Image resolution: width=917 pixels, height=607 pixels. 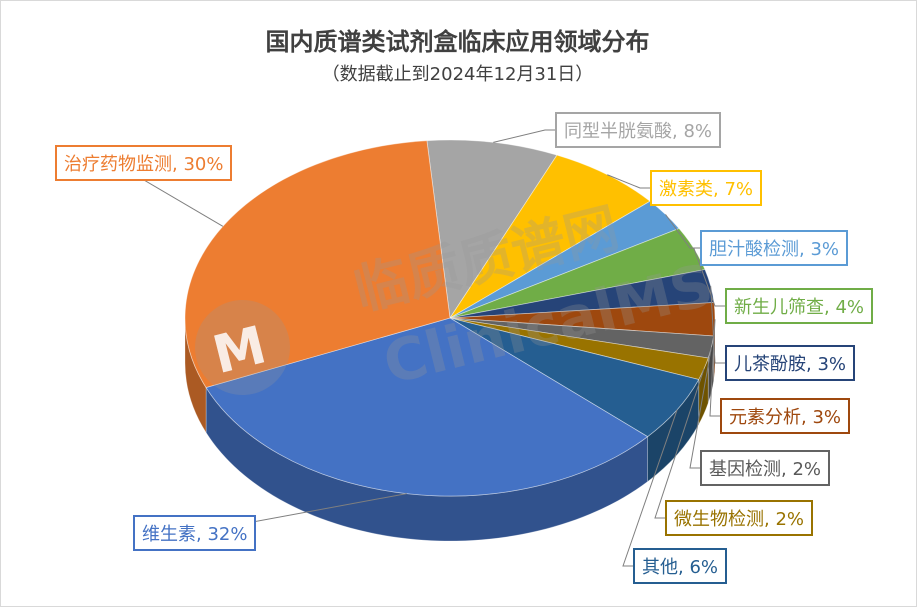 What do you see at coordinates (799, 306) in the screenshot?
I see `slice-label-3: 新生儿筛查, 4%` at bounding box center [799, 306].